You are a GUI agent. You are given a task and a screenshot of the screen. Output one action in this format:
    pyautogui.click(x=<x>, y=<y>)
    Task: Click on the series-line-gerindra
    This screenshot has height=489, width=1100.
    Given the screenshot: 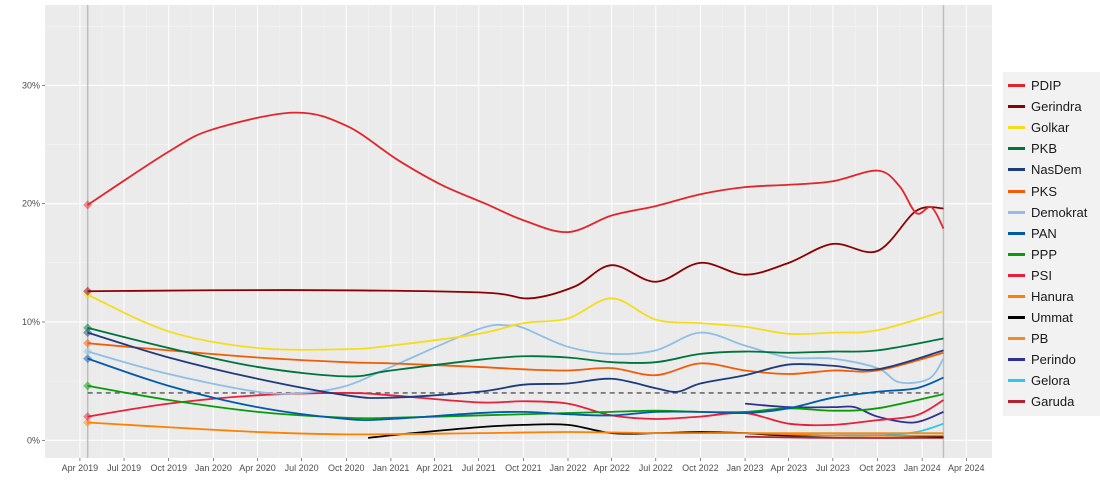 What is the action you would take?
    pyautogui.click(x=515, y=253)
    